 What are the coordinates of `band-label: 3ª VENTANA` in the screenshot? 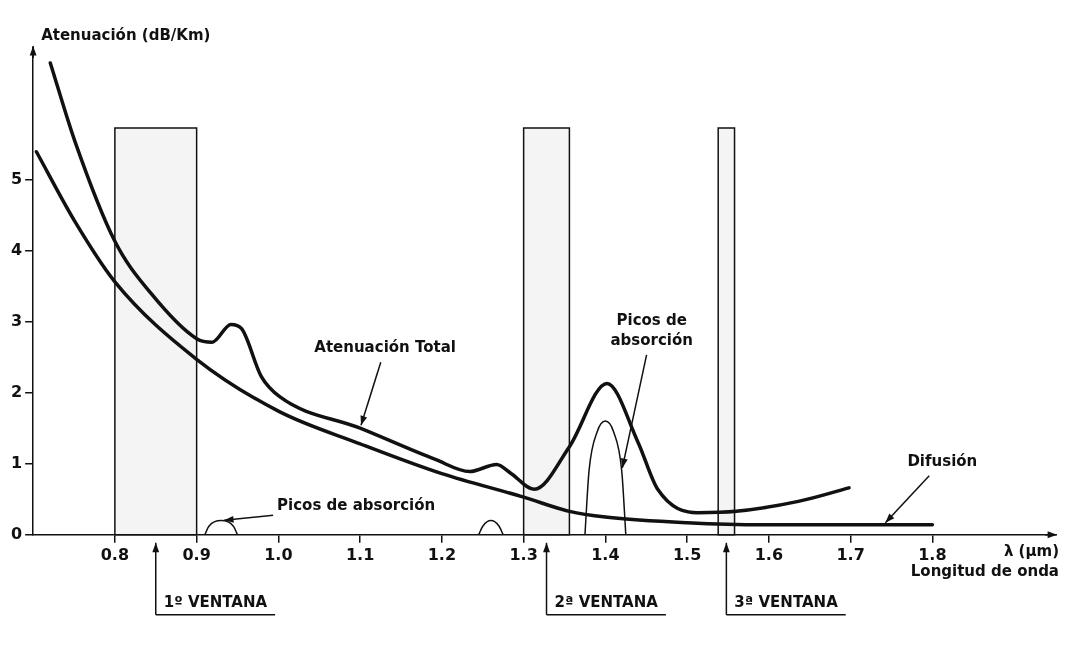 It's located at (786, 602).